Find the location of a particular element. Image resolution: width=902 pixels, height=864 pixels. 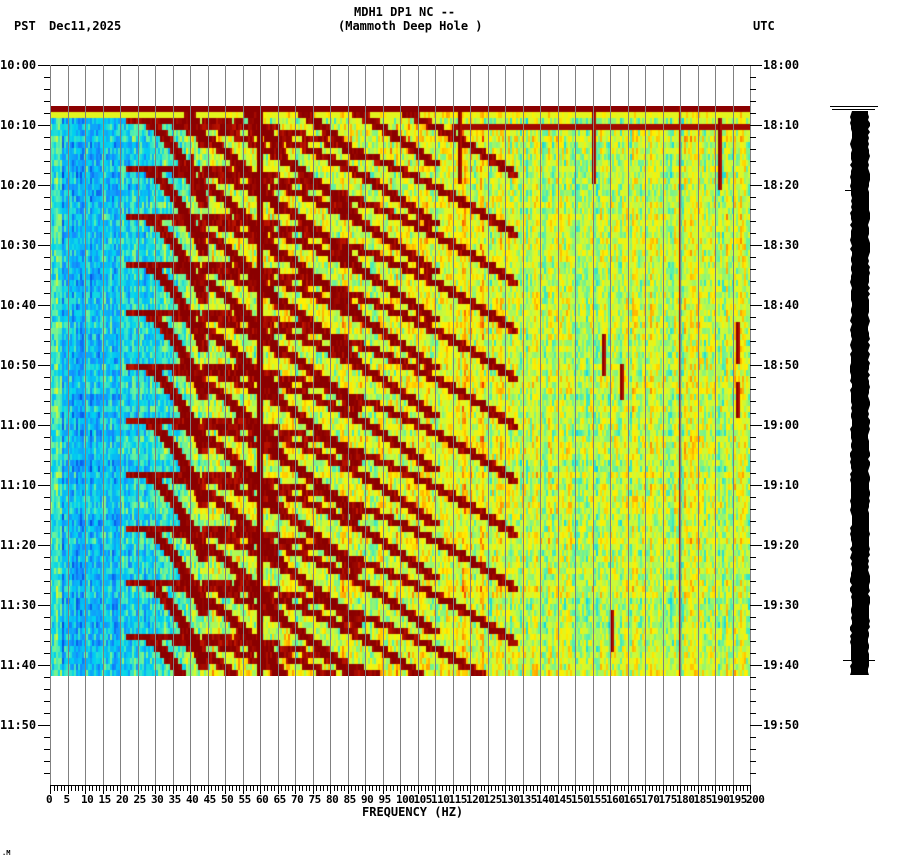

x-tick-label: 10 is located at coordinates (87, 799).